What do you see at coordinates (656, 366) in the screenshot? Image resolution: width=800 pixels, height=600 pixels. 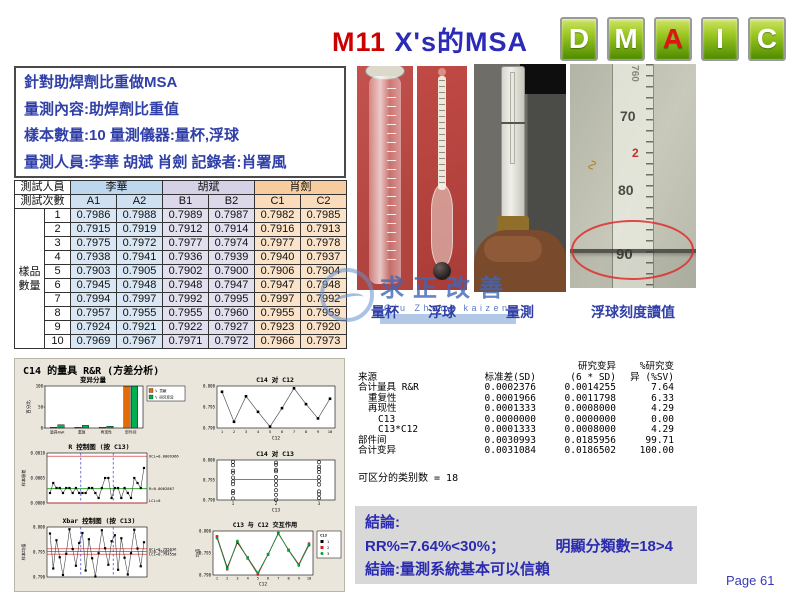 I see `stats-cell: %研究变` at bounding box center [656, 366].